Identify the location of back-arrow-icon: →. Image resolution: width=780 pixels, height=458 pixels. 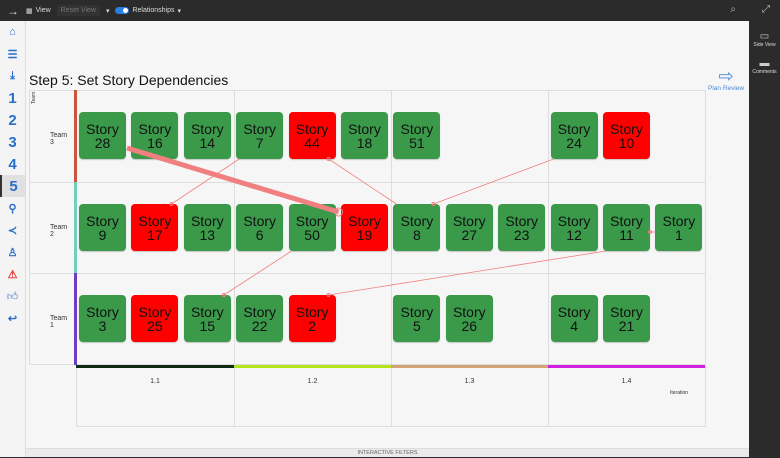
(13, 10).